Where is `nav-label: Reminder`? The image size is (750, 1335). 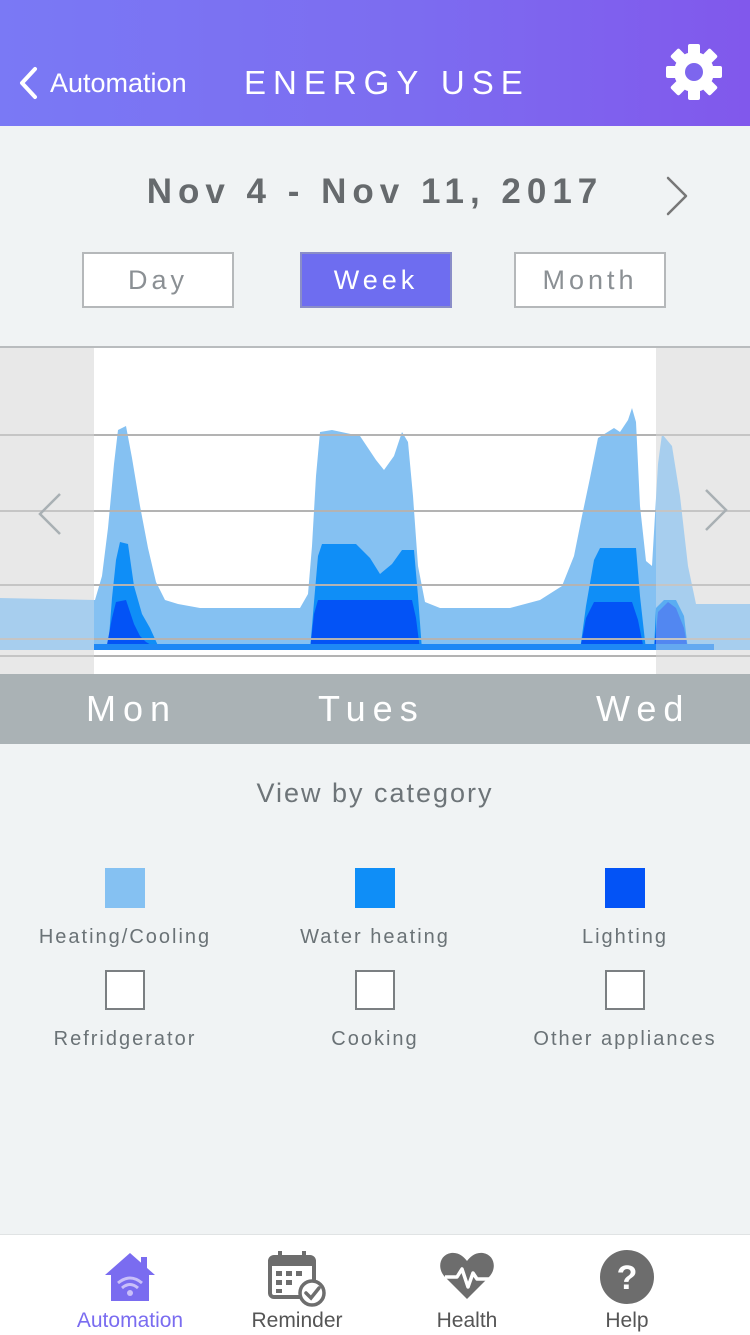
nav-label: Reminder is located at coordinates (297, 1320).